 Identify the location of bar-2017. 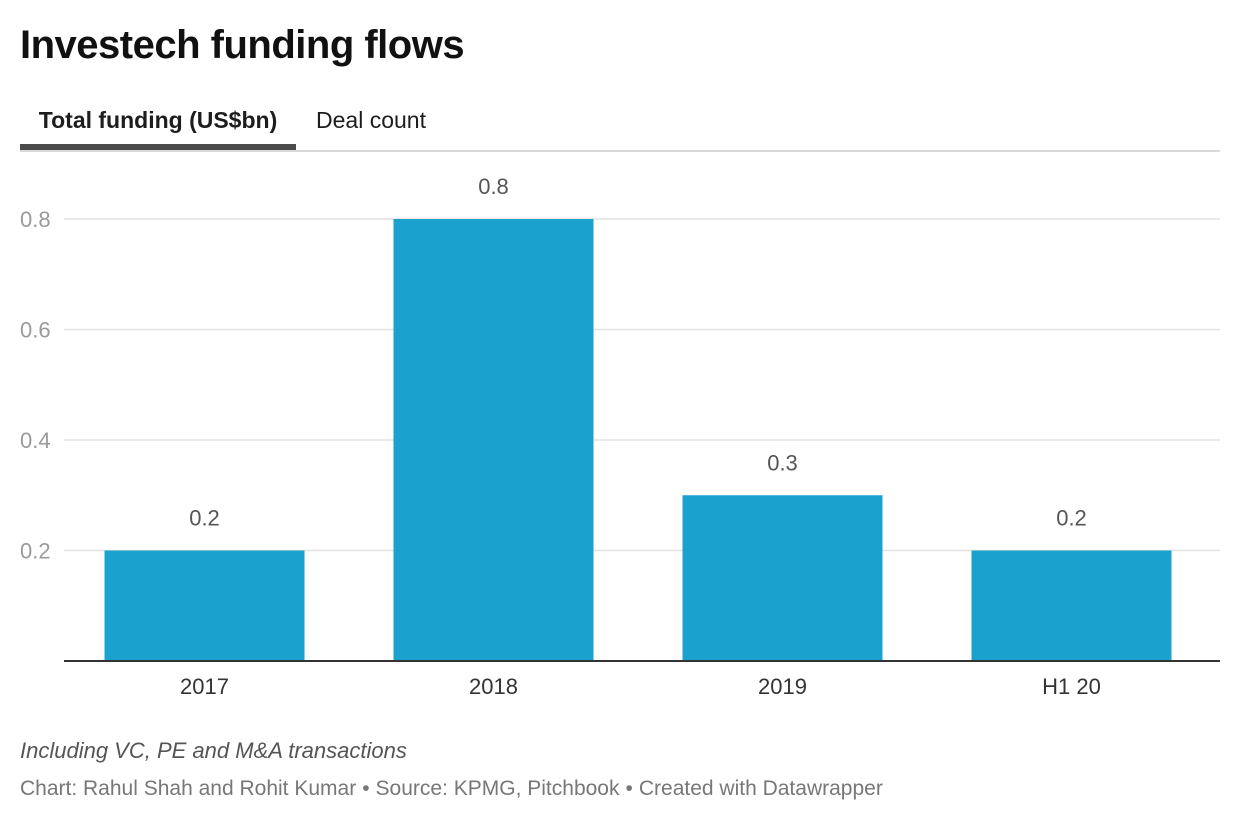
(204, 606).